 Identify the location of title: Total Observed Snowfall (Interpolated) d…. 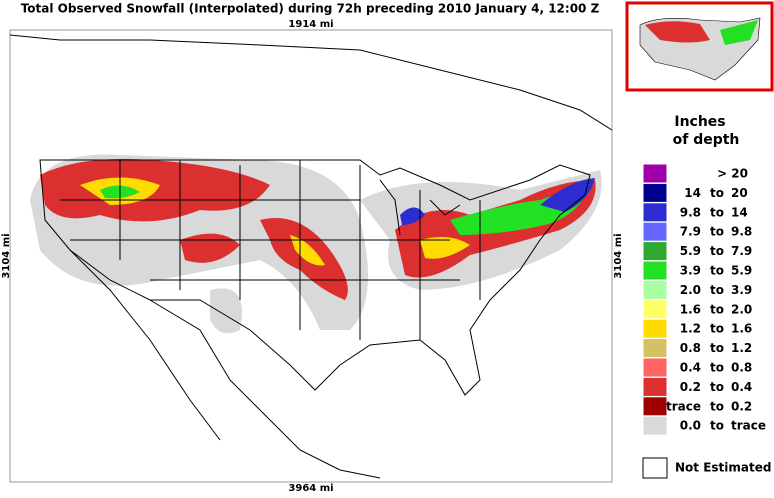
(310, 9).